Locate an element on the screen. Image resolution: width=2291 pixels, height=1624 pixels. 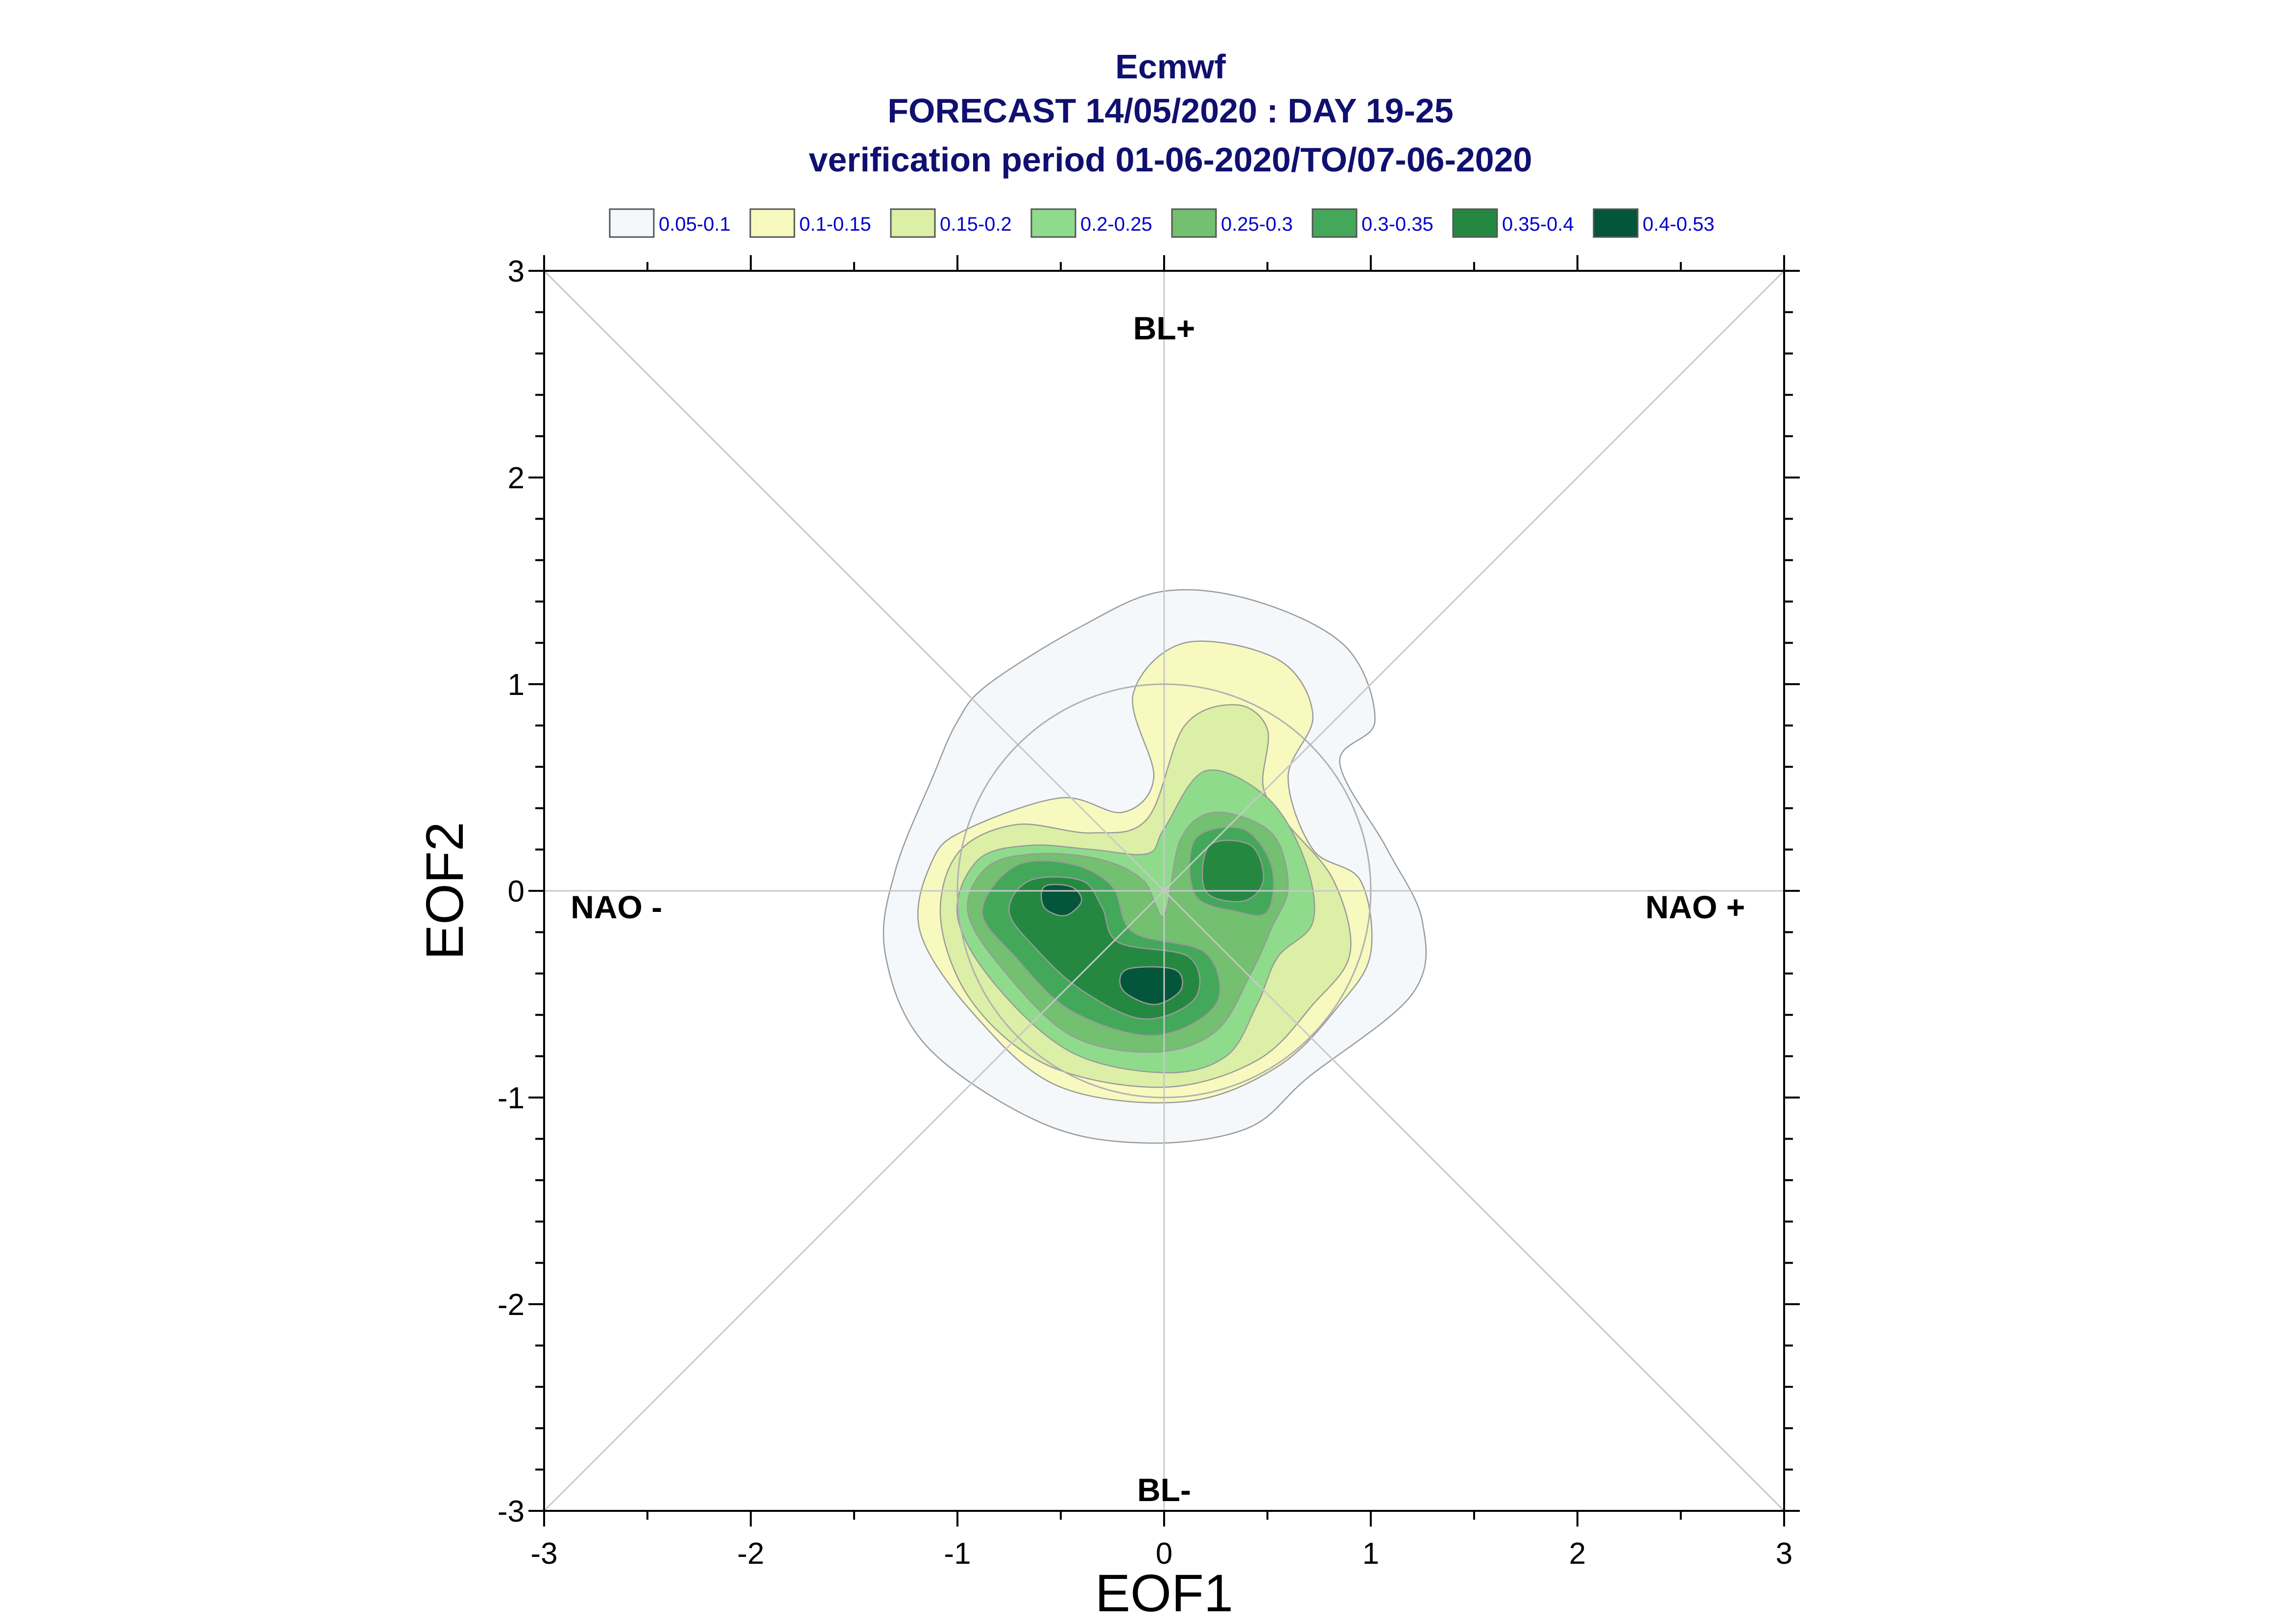
y-tick-label: -1 is located at coordinates (511, 1098).